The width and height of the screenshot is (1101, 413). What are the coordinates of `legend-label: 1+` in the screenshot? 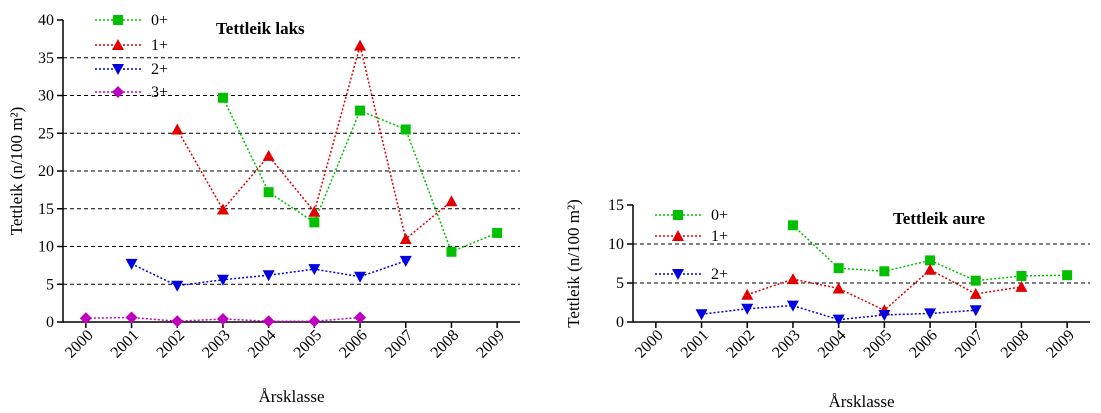 It's located at (159, 45).